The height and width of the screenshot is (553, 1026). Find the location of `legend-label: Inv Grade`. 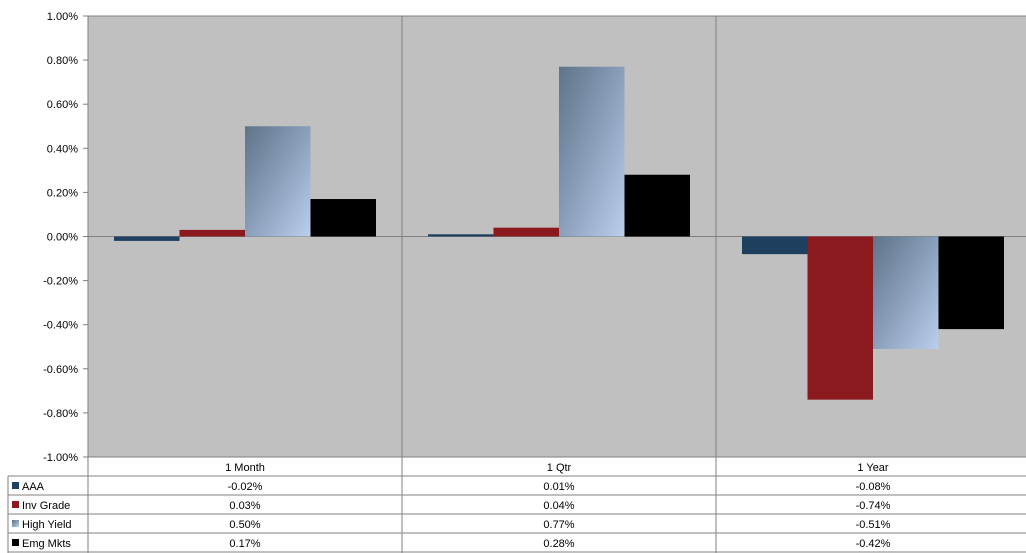

legend-label: Inv Grade is located at coordinates (46, 506).